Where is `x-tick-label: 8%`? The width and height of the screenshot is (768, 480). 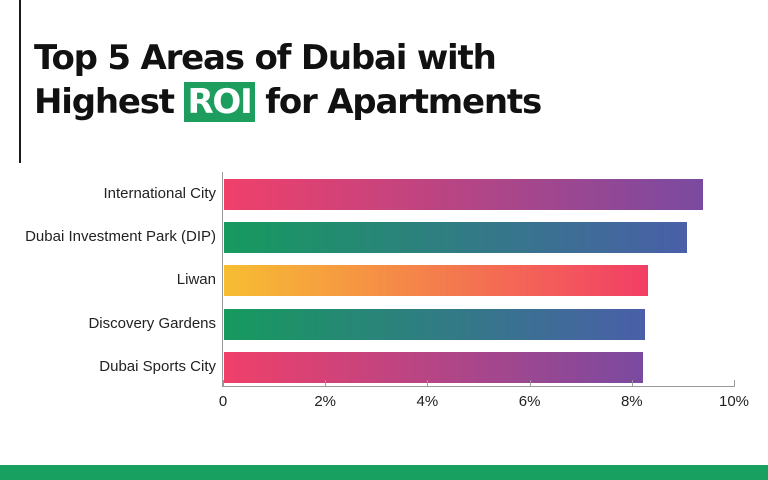 x-tick-label: 8% is located at coordinates (631, 401).